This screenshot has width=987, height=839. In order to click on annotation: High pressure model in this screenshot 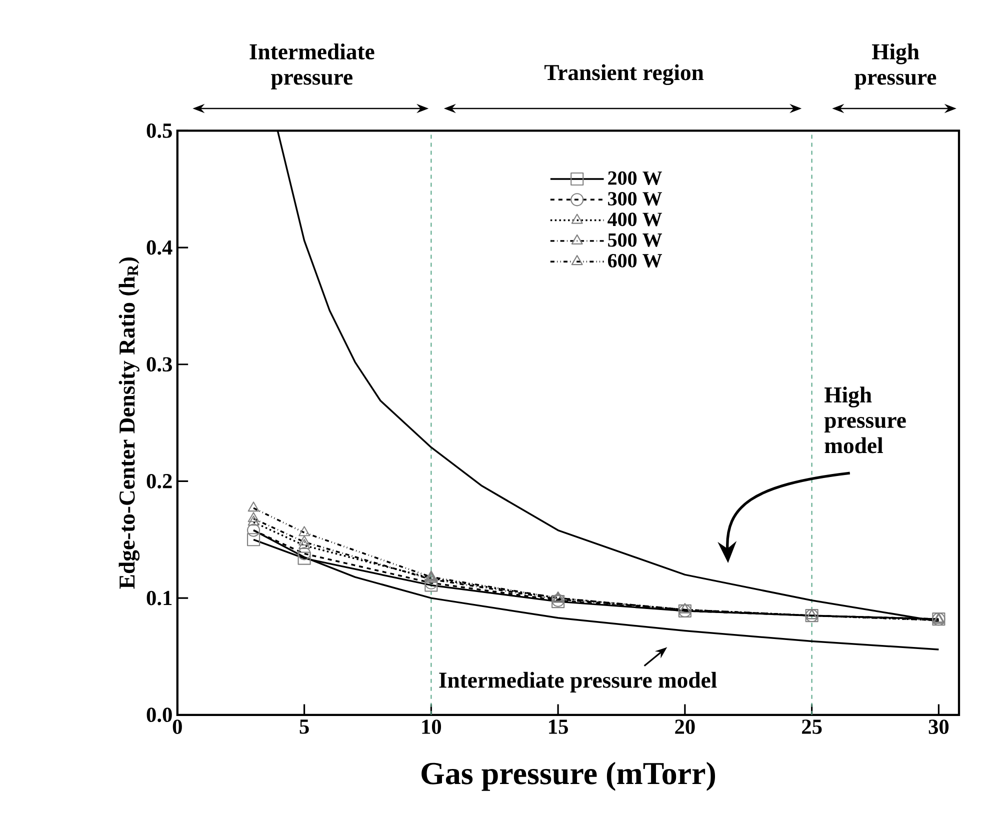, I will do `click(865, 420)`.